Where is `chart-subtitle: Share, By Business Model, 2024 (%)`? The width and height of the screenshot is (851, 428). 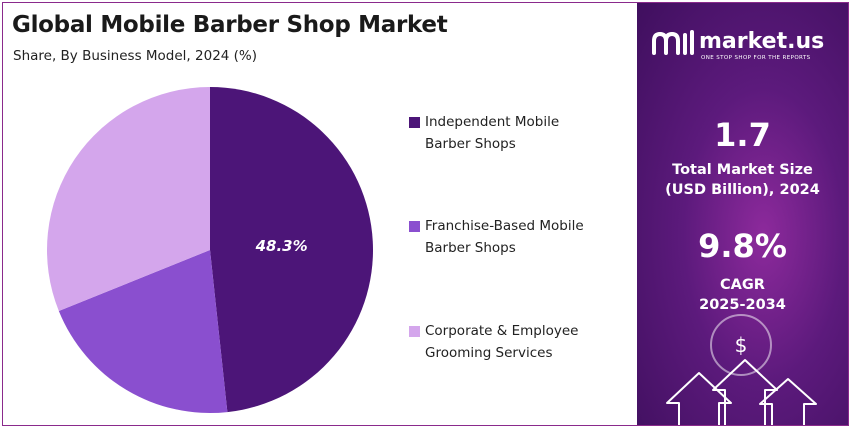
chart-subtitle: Share, By Business Model, 2024 (%) is located at coordinates (135, 56).